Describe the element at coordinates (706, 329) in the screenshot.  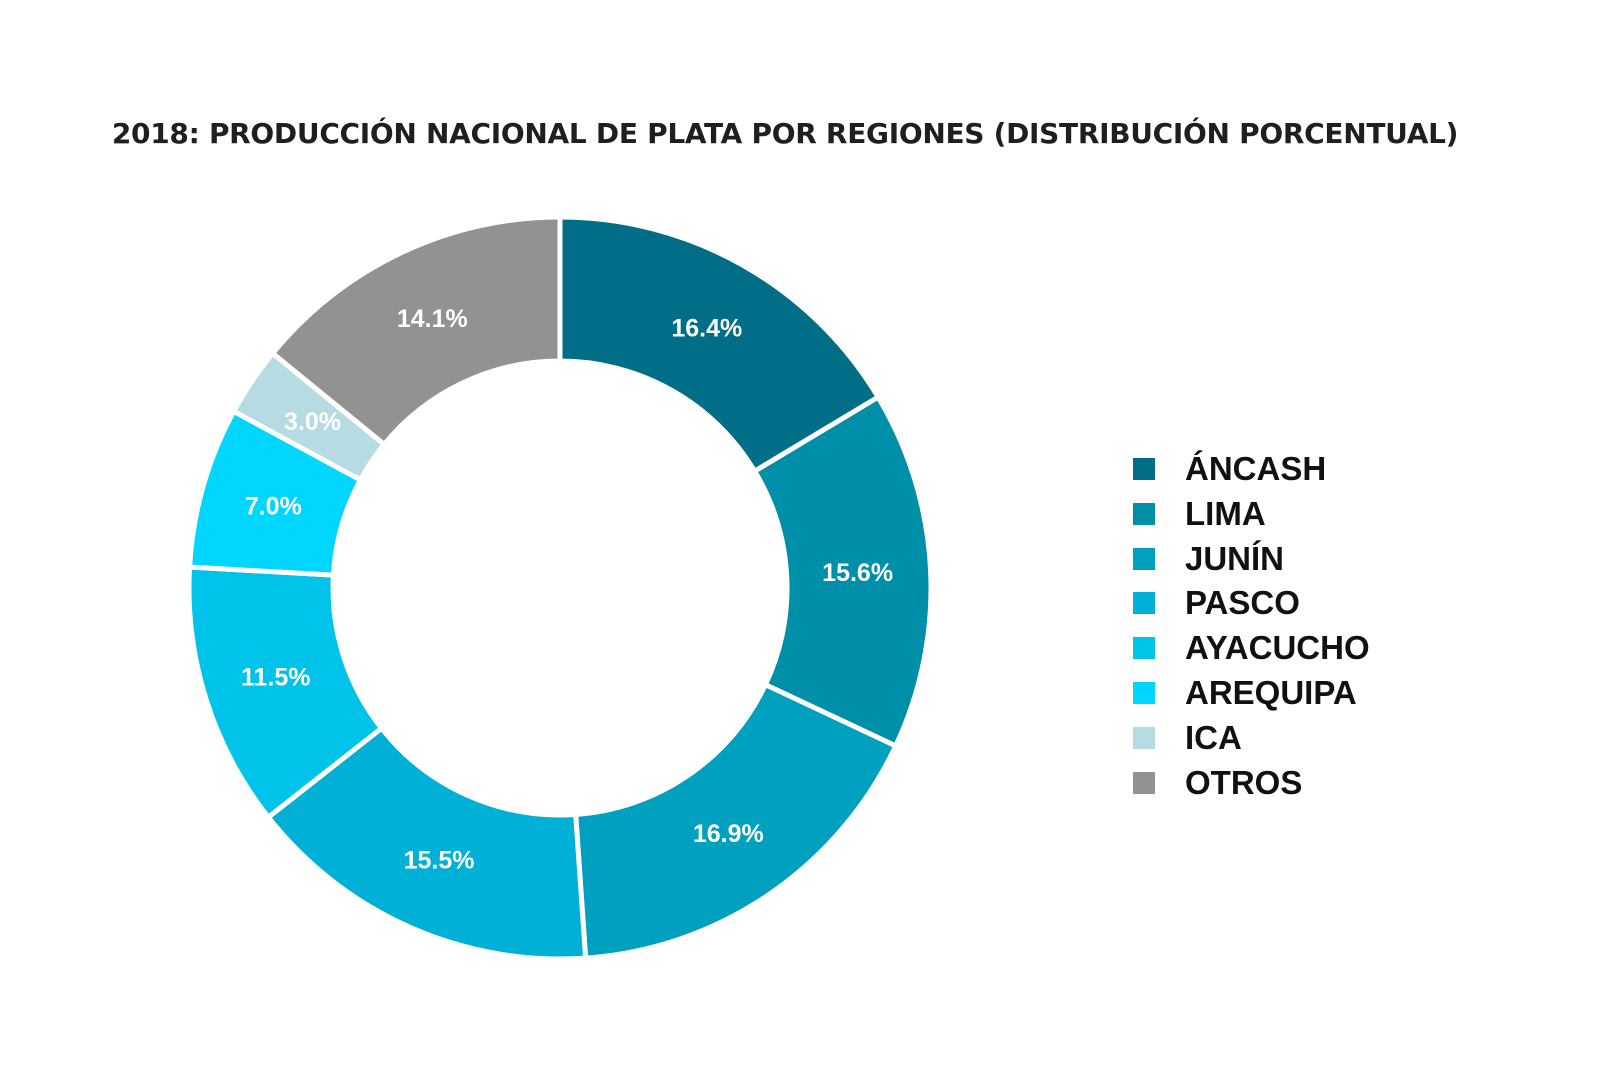
I see `slice-label: 16.4%` at that location.